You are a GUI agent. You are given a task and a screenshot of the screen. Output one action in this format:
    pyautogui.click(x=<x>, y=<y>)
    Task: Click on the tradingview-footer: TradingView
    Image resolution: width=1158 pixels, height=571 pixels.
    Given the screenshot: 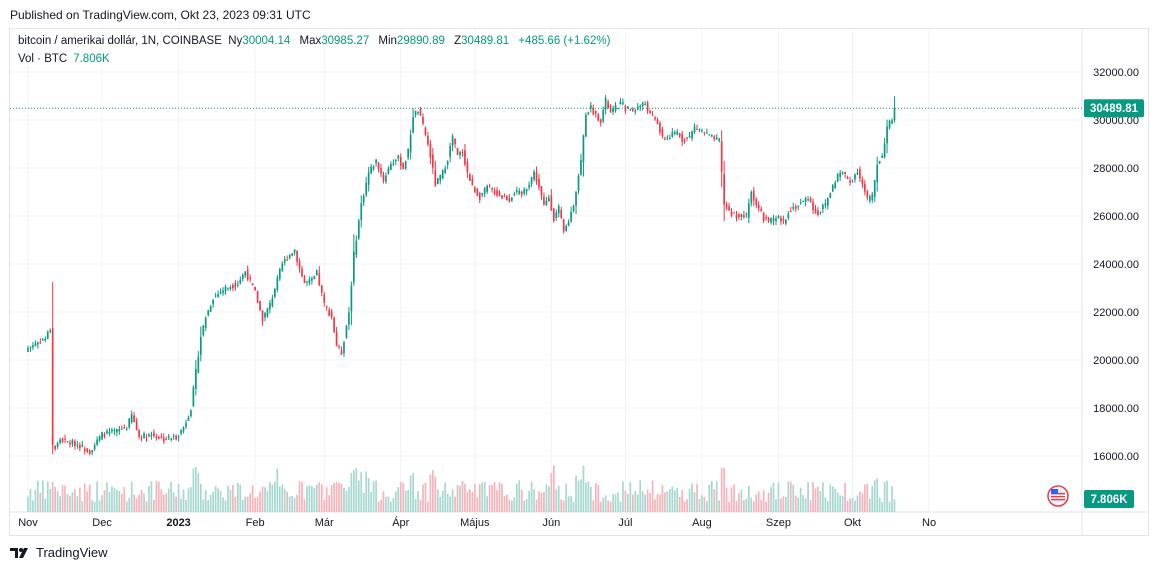 What is the action you would take?
    pyautogui.click(x=59, y=552)
    